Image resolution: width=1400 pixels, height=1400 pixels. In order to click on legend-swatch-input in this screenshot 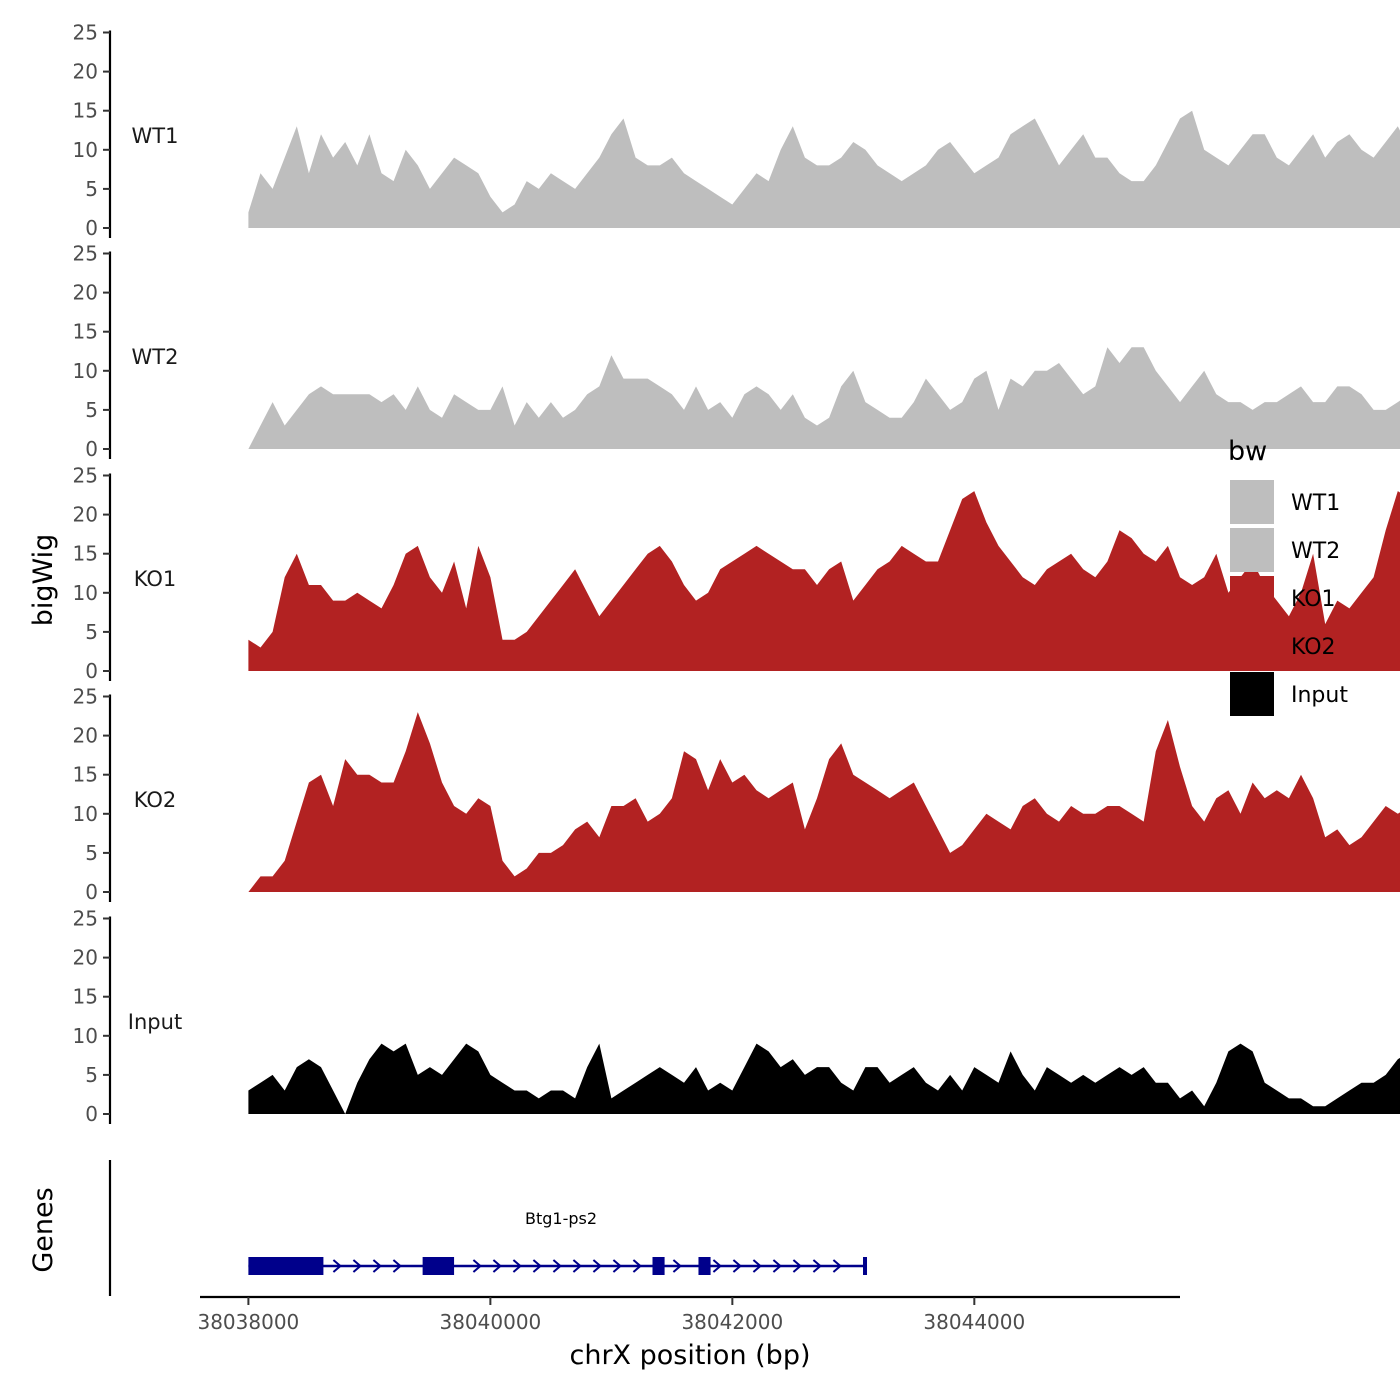, I will do `click(1252, 694)`.